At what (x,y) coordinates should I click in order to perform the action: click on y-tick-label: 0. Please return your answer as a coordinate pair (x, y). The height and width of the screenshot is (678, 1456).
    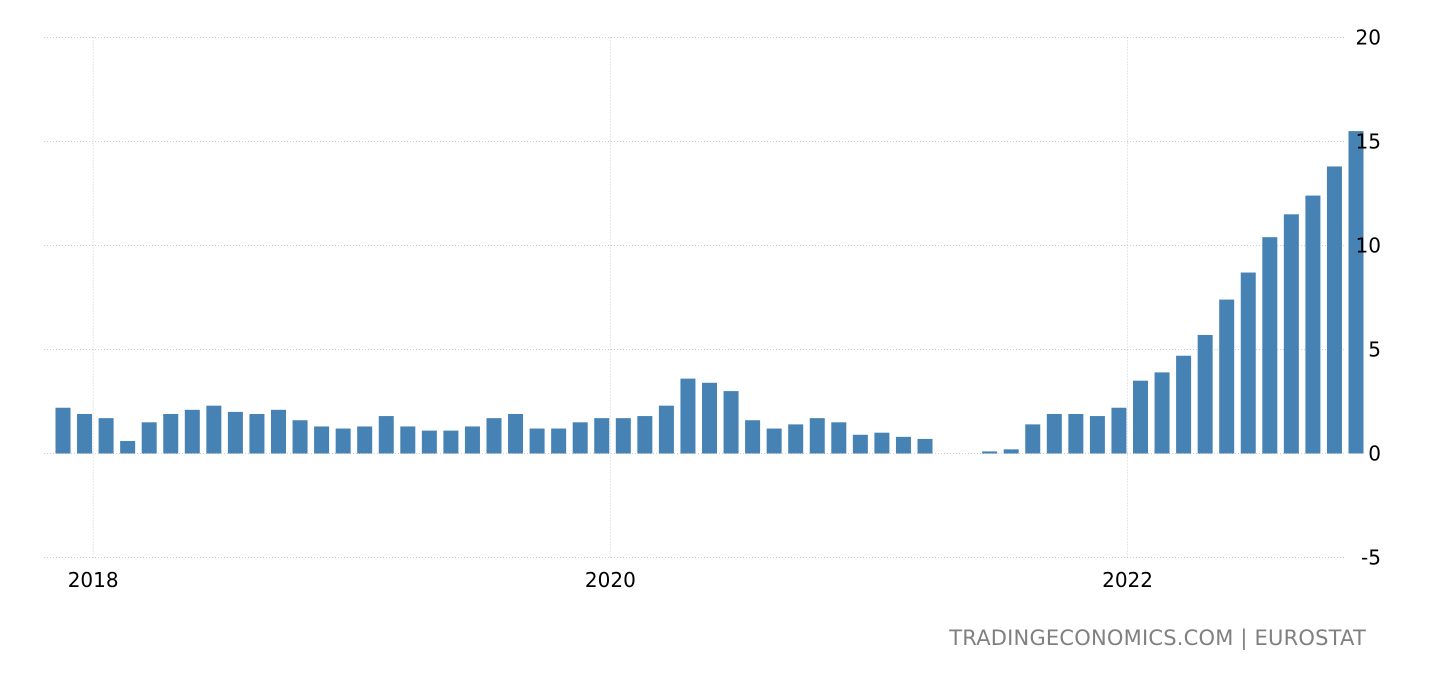
    Looking at the image, I should click on (1374, 454).